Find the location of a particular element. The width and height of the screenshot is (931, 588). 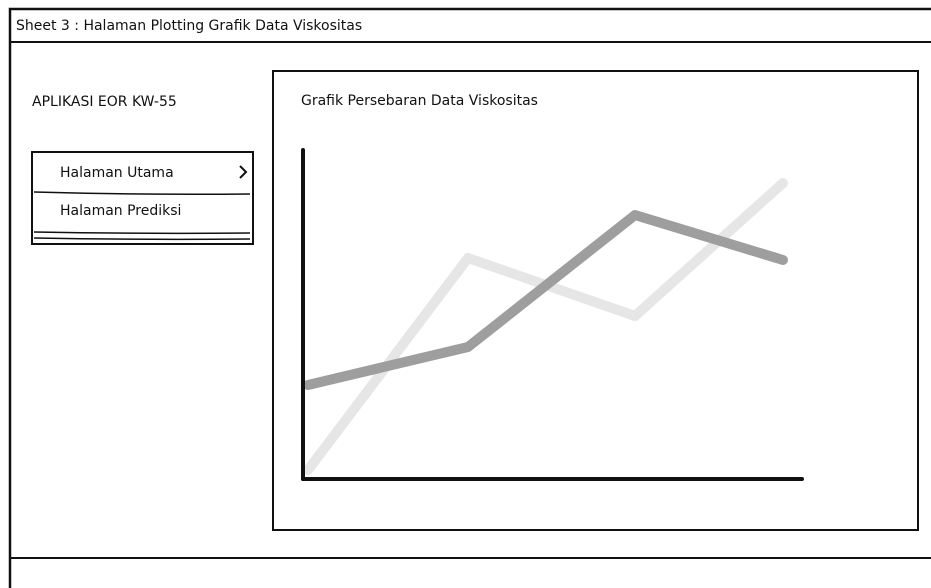

menu: Halaman Utama Halaman Prediksi is located at coordinates (142, 198).